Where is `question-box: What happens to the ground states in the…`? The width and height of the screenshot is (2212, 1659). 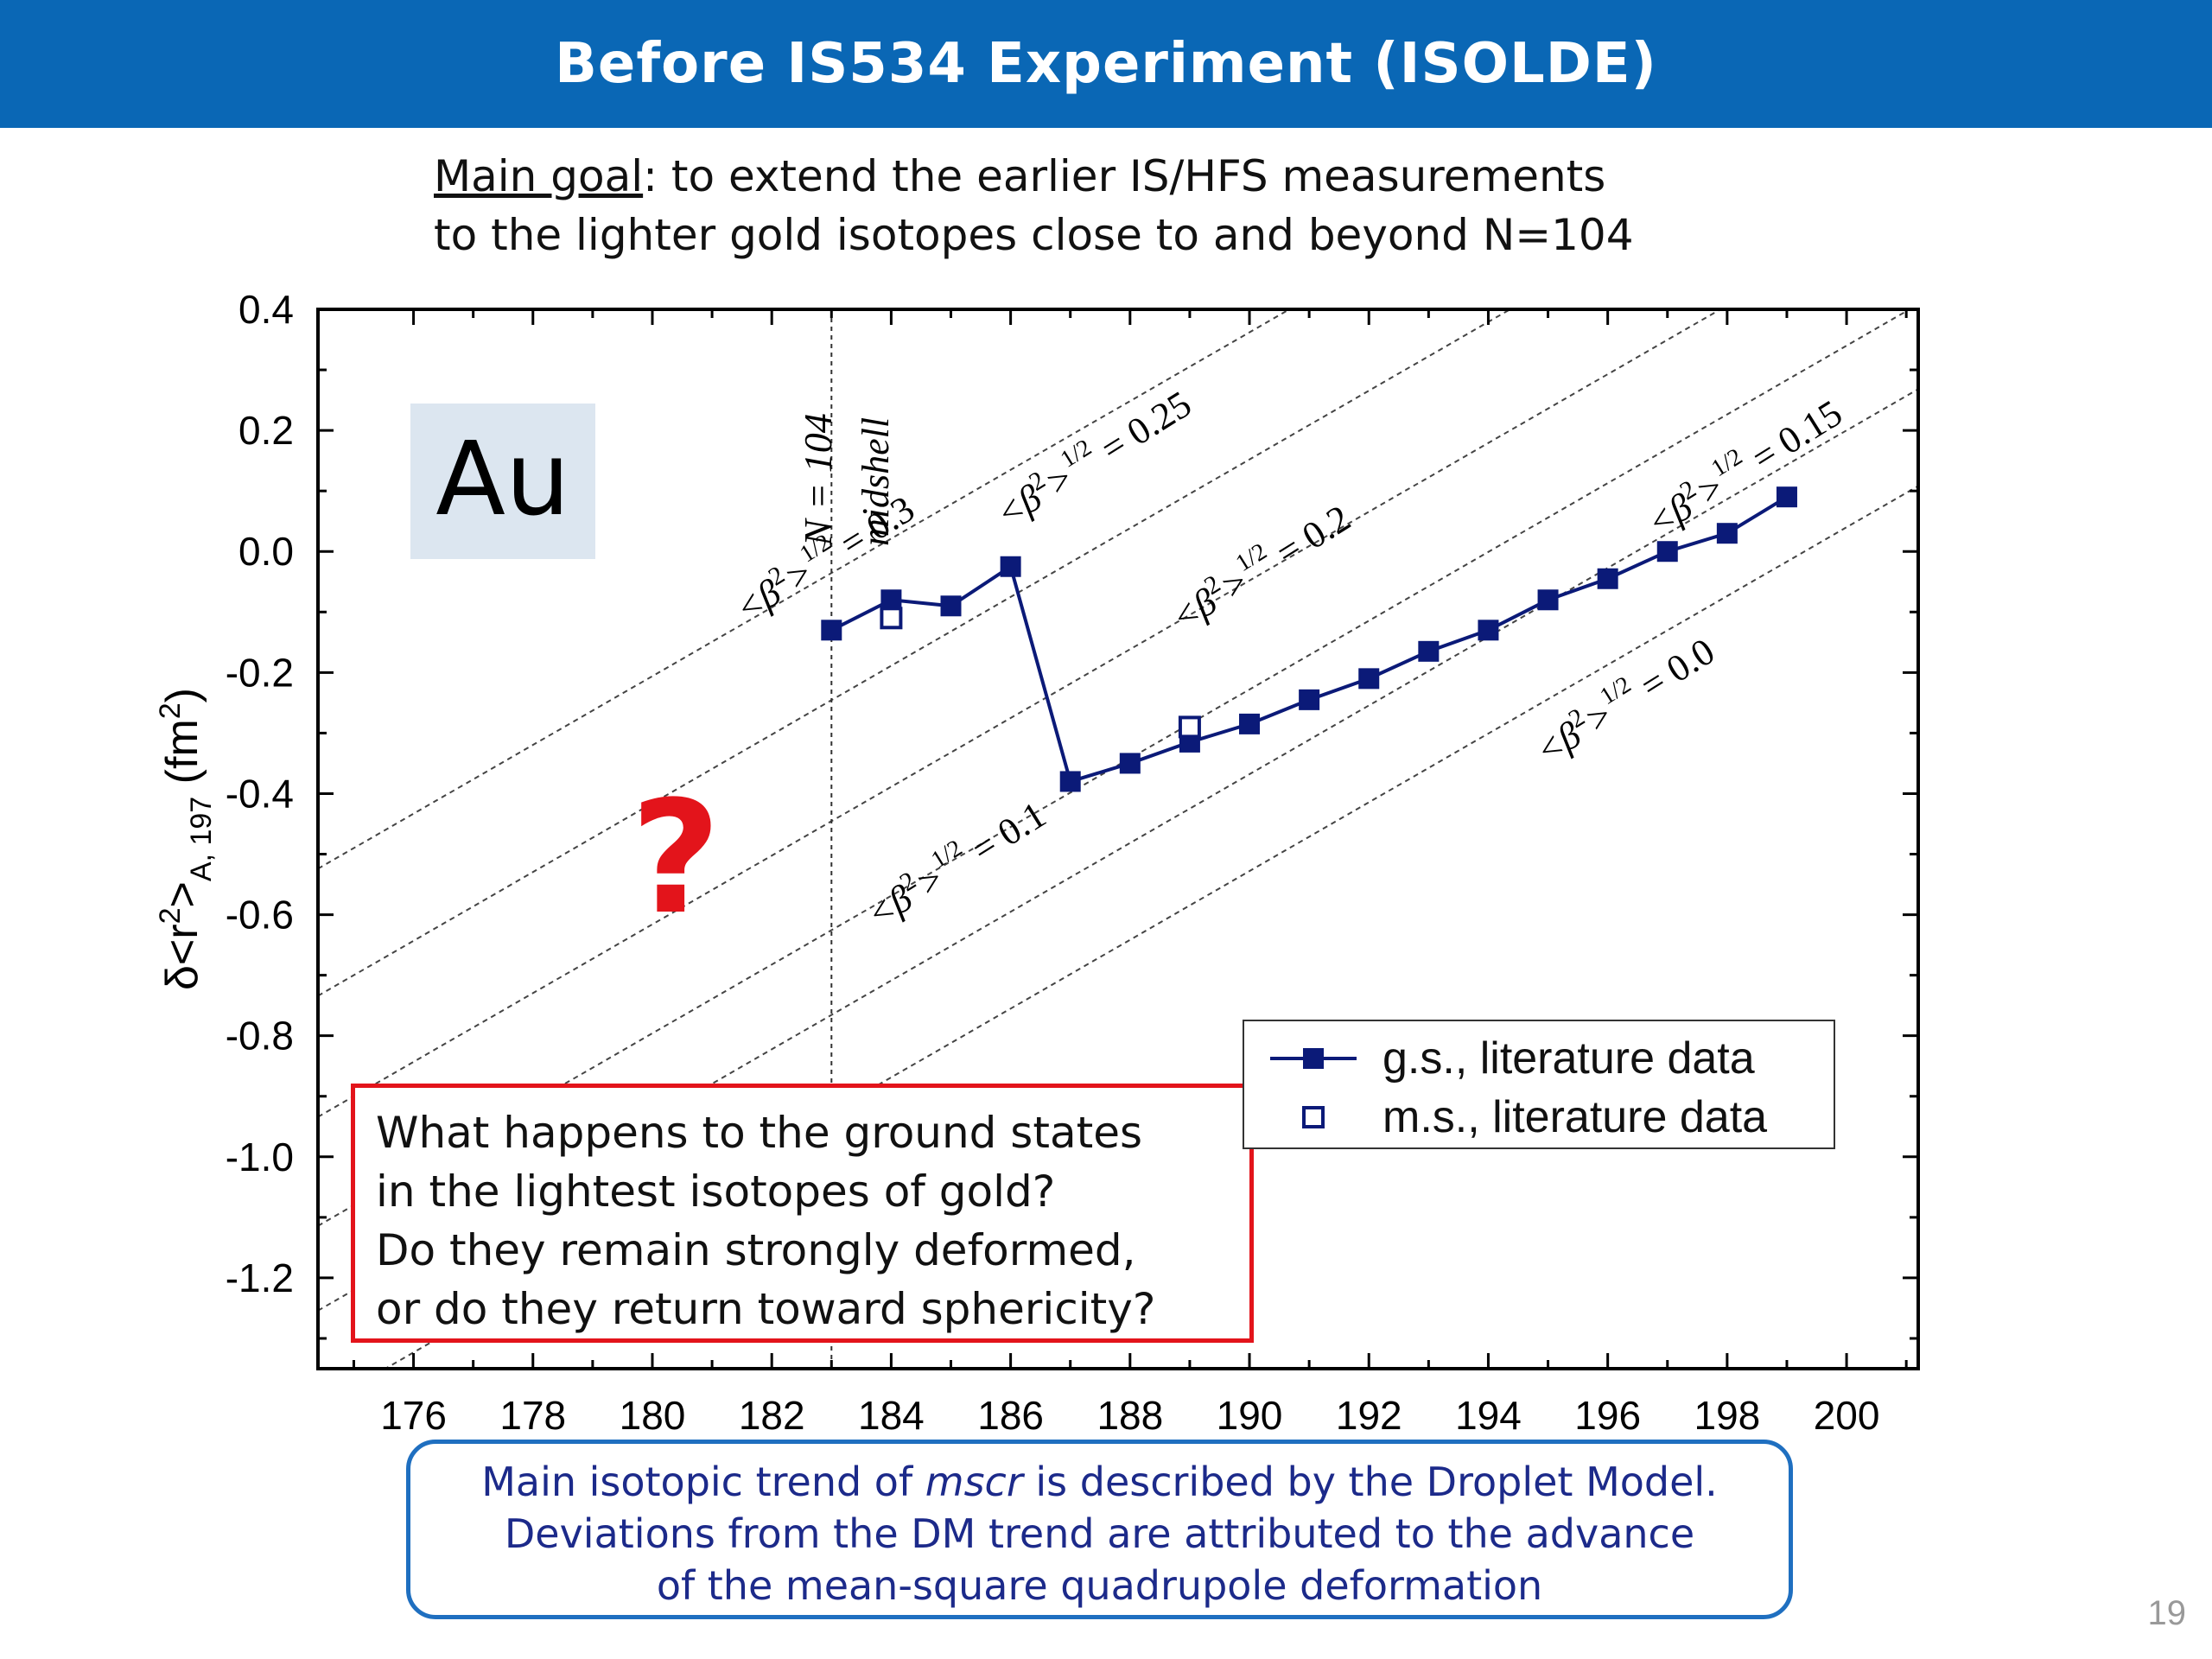 question-box: What happens to the ground states in the… is located at coordinates (802, 1213).